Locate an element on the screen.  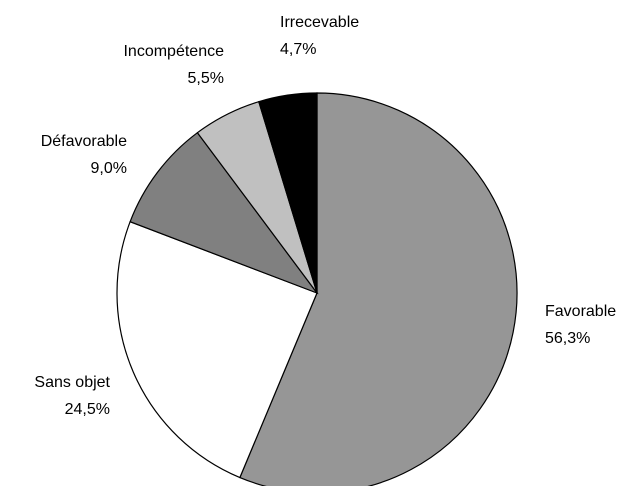
label-sans-objet: Sans objet is located at coordinates (72, 382).